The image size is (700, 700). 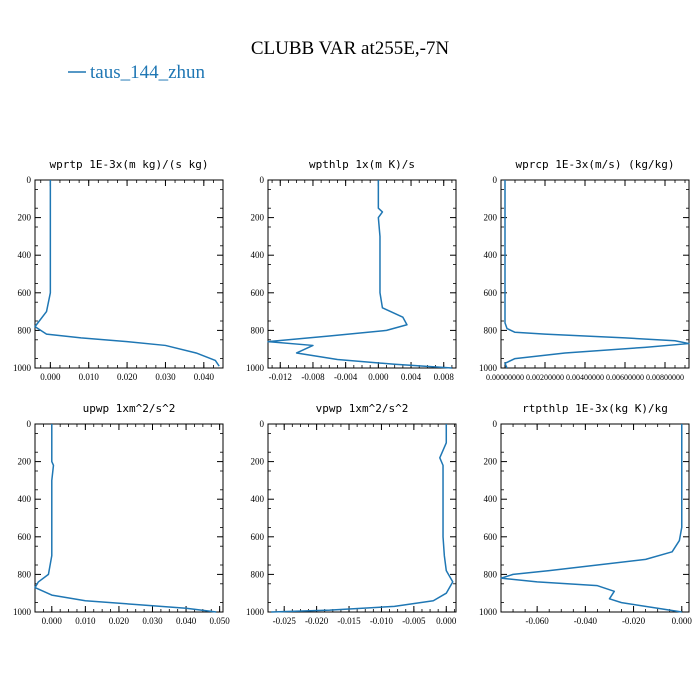 What do you see at coordinates (382, 621) in the screenshot?
I see `x-tick-label: -0.010` at bounding box center [382, 621].